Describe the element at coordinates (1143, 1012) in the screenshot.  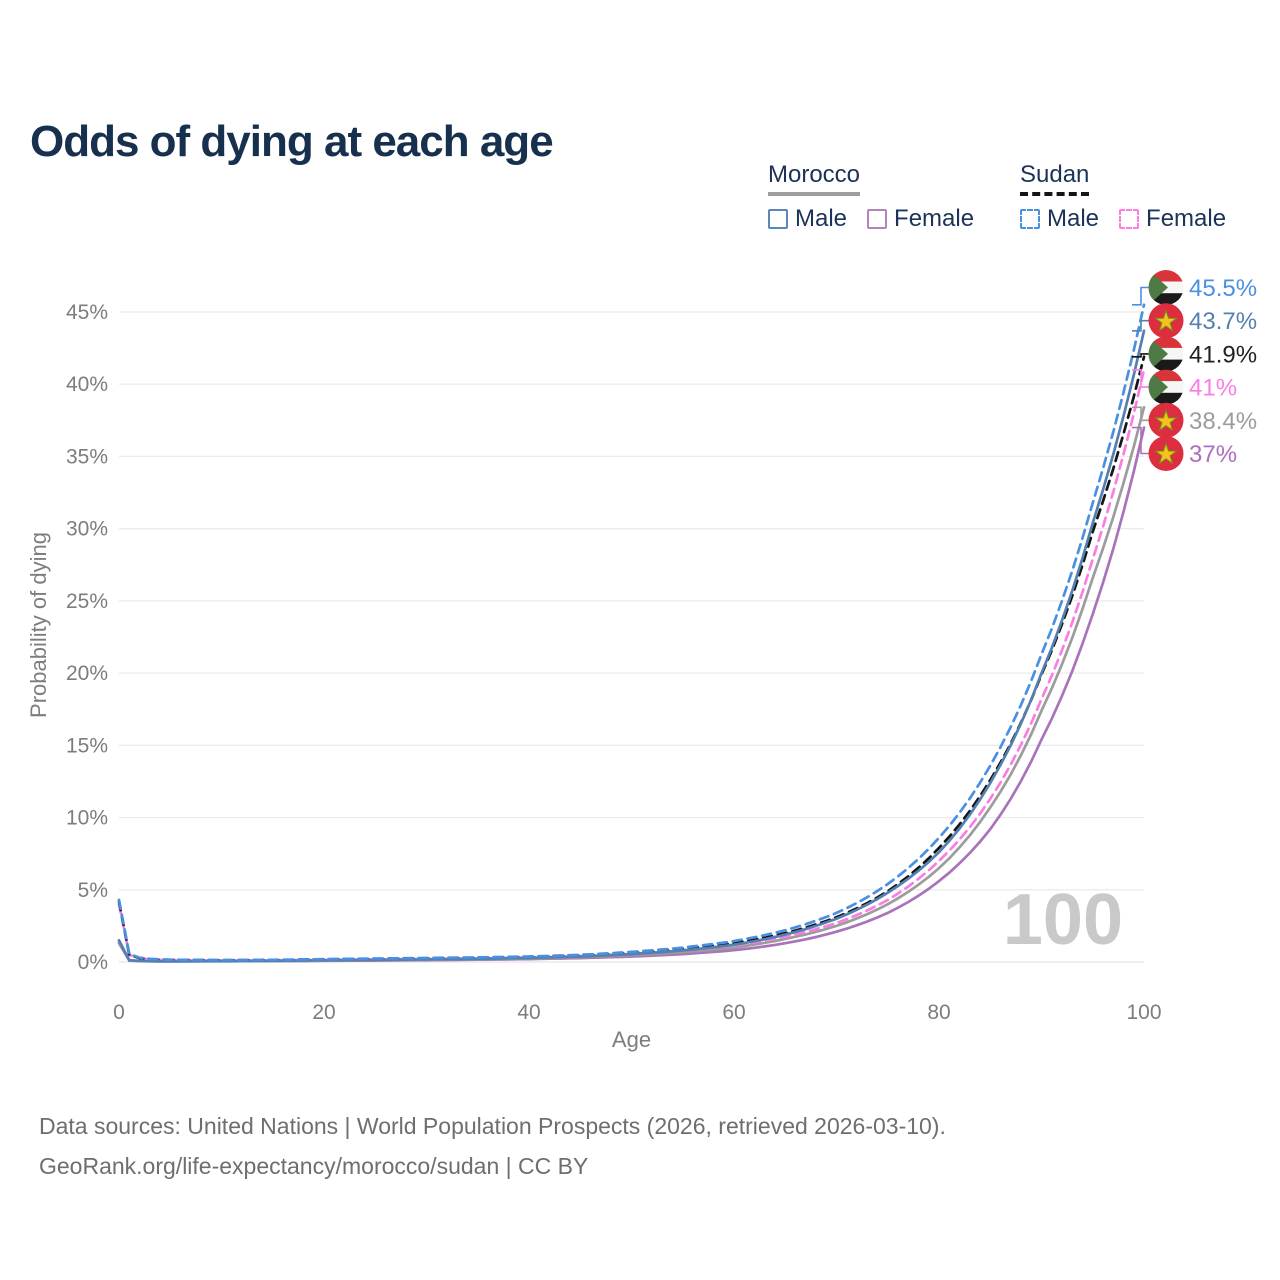
I see `x-tick-label: 100` at that location.